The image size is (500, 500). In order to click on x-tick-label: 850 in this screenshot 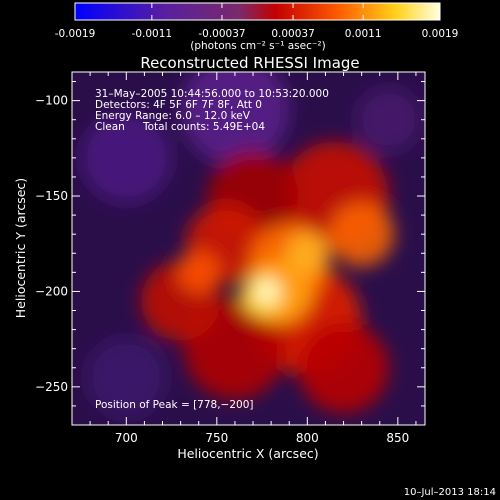, I will do `click(397, 438)`.